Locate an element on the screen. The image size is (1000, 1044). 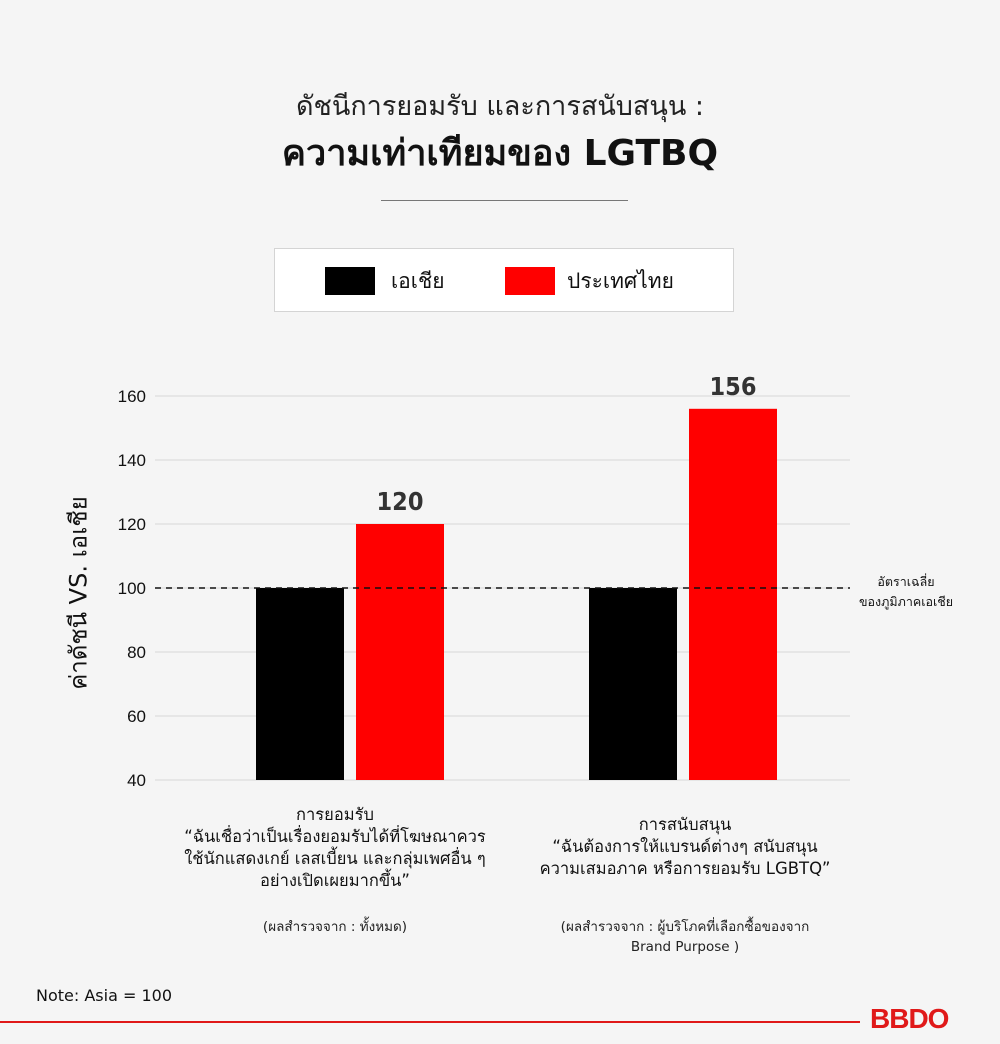
source-line: (ผลสำรวจจาก : ทั้งหมด) is located at coordinates (335, 927).